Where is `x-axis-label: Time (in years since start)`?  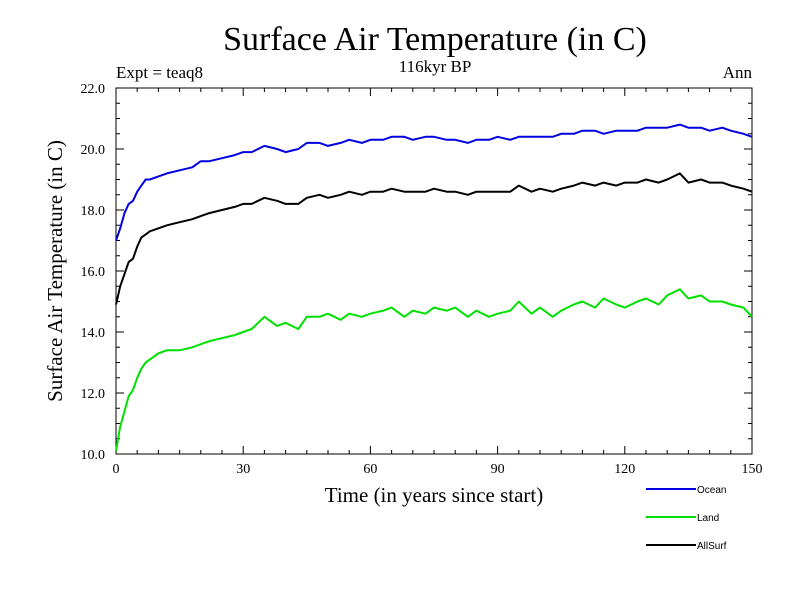 x-axis-label: Time (in years since start) is located at coordinates (434, 495).